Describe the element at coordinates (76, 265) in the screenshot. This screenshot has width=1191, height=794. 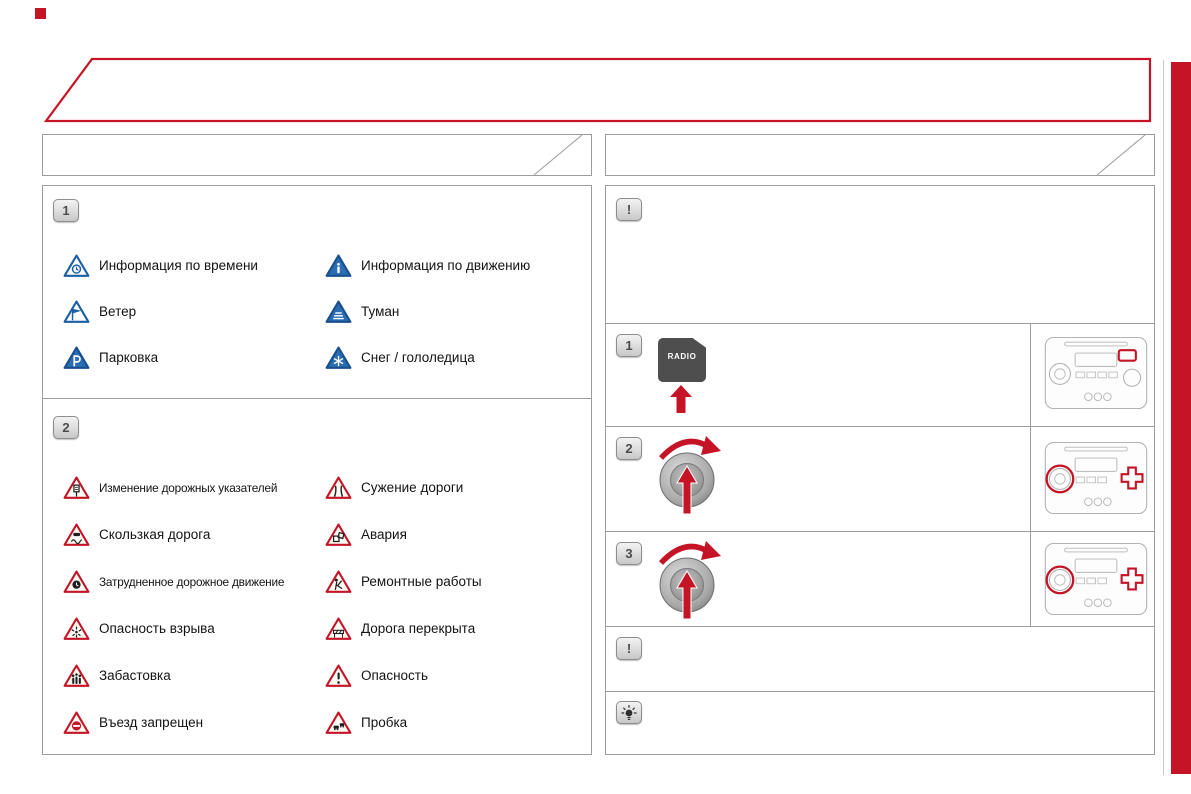
I see `time-info-icon` at that location.